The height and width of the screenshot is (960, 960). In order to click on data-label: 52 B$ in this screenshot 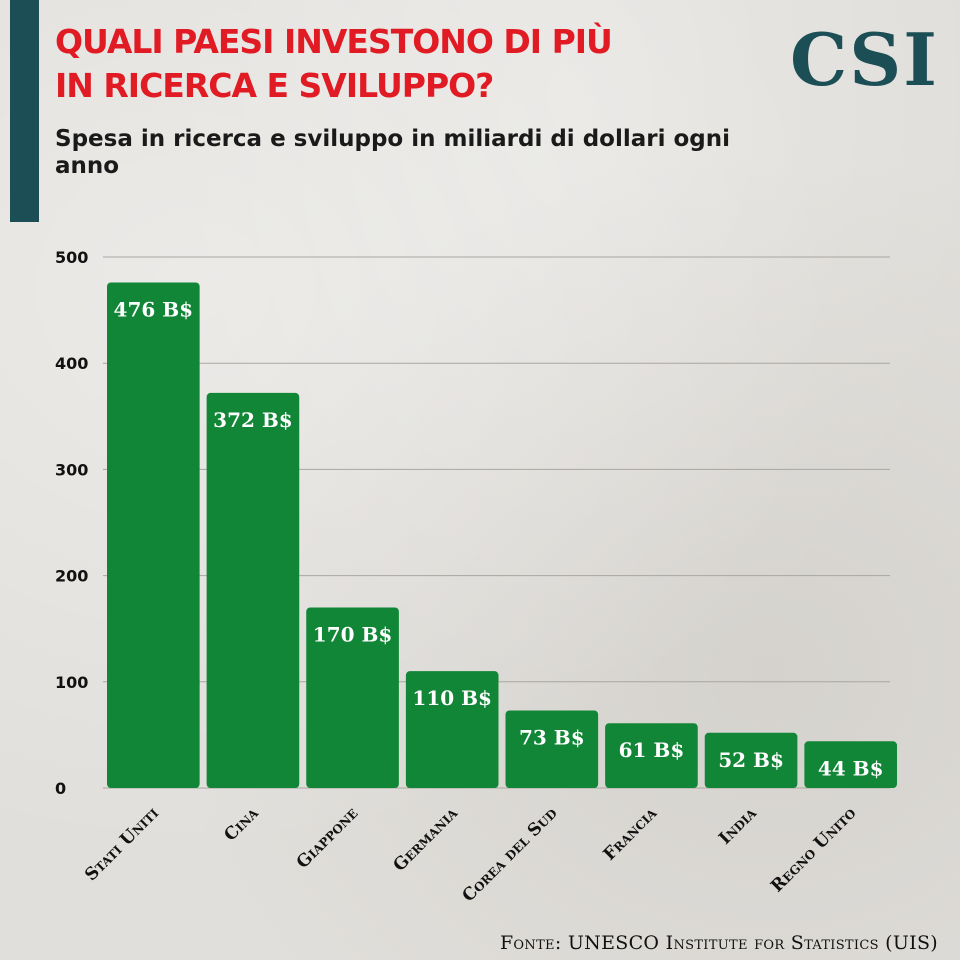, I will do `click(751, 760)`.